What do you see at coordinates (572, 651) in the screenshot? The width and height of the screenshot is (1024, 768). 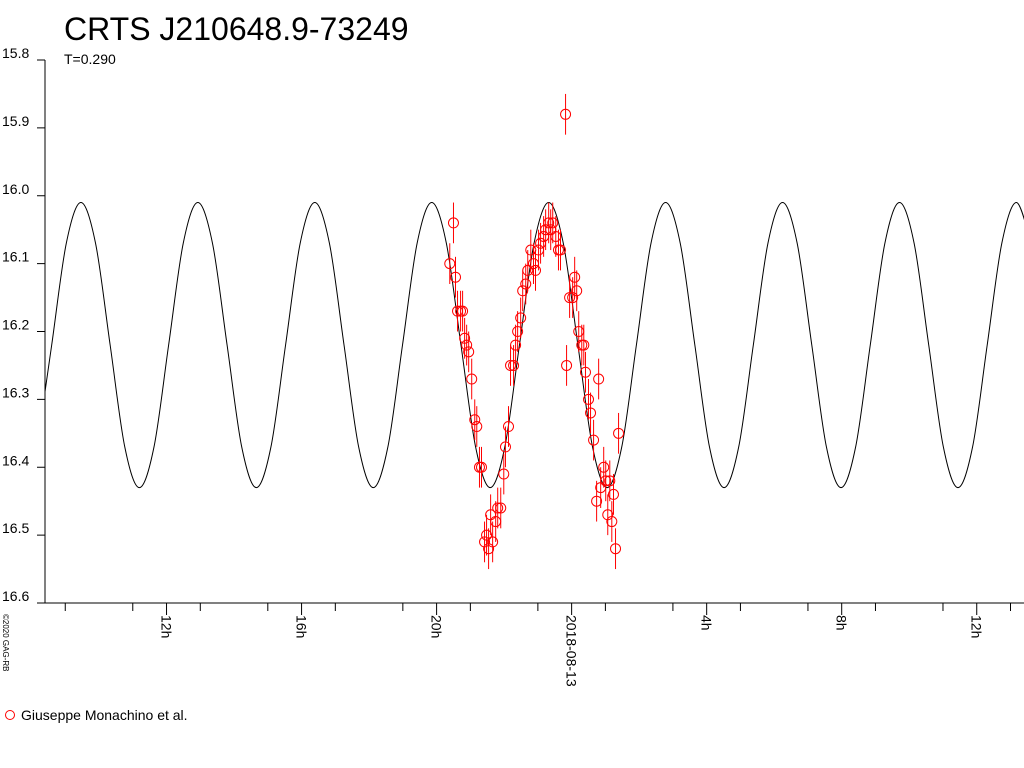 I see `x-tick-label: 2018-08-13` at bounding box center [572, 651].